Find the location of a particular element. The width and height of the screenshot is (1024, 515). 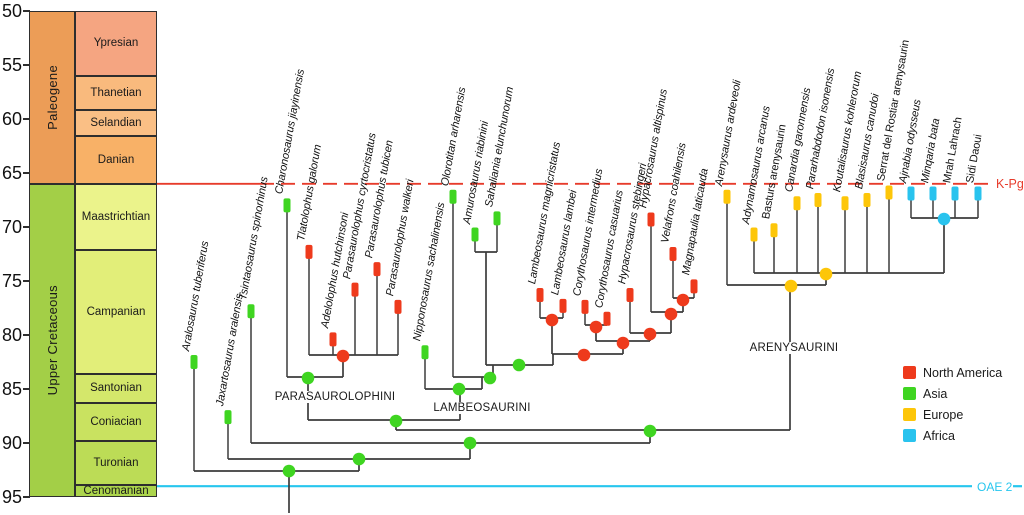

tick-label-50: 50 is located at coordinates (11, 11).